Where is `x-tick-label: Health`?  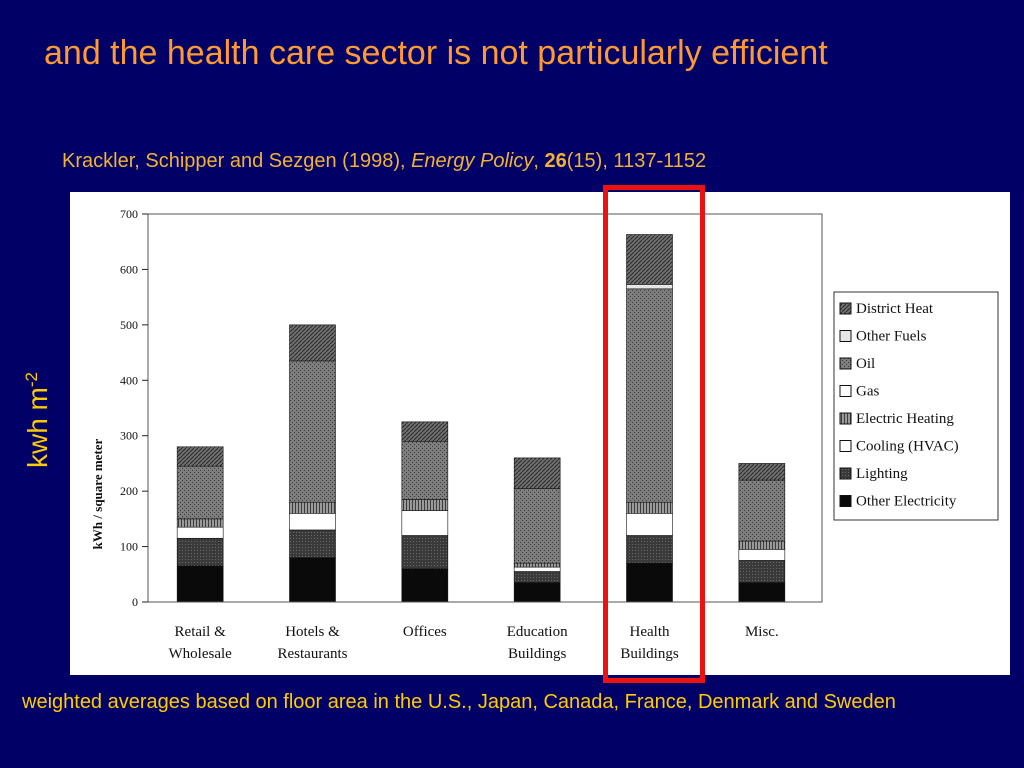 x-tick-label: Health is located at coordinates (650, 632).